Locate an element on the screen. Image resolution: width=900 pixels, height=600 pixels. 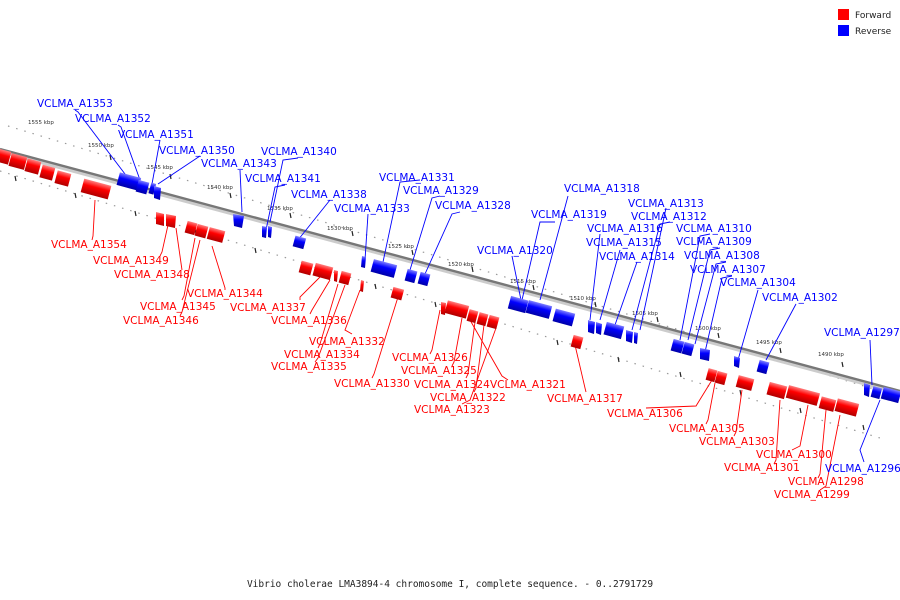
gene-label-forward: VCLMA_A1306 is located at coordinates (645, 414).